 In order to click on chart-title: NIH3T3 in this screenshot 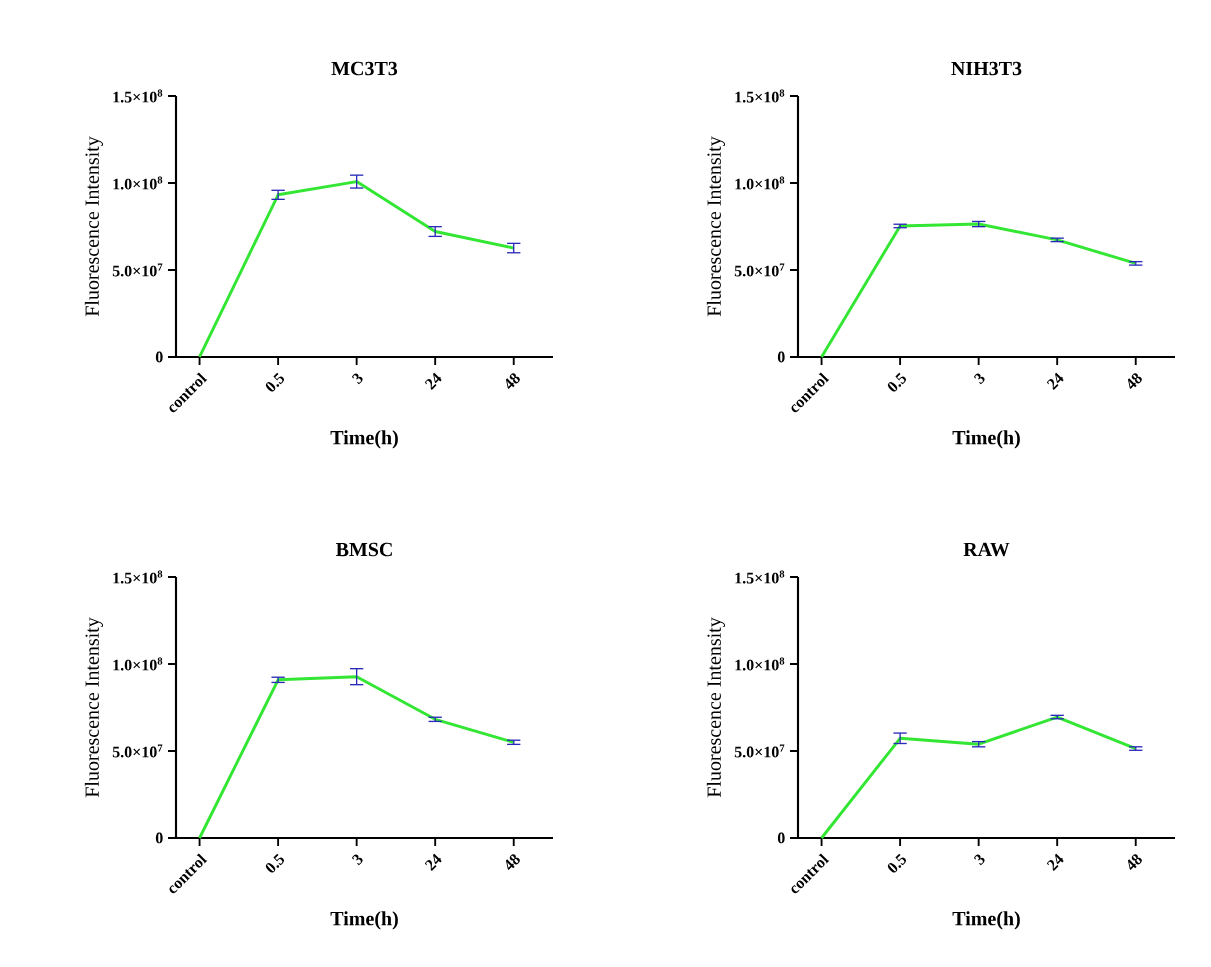, I will do `click(986, 68)`.